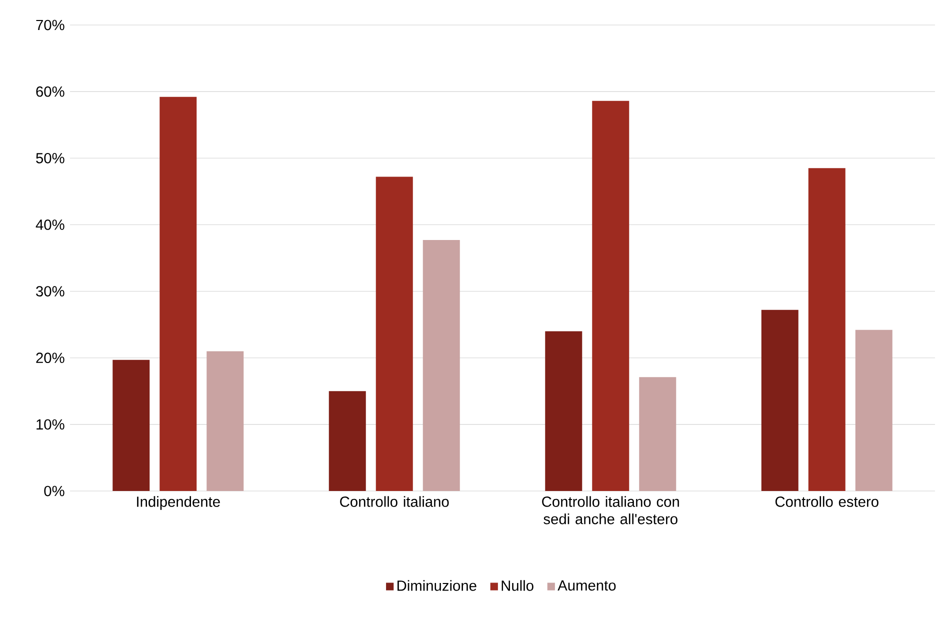 The image size is (941, 618). I want to click on legend-label: Nullo, so click(518, 585).